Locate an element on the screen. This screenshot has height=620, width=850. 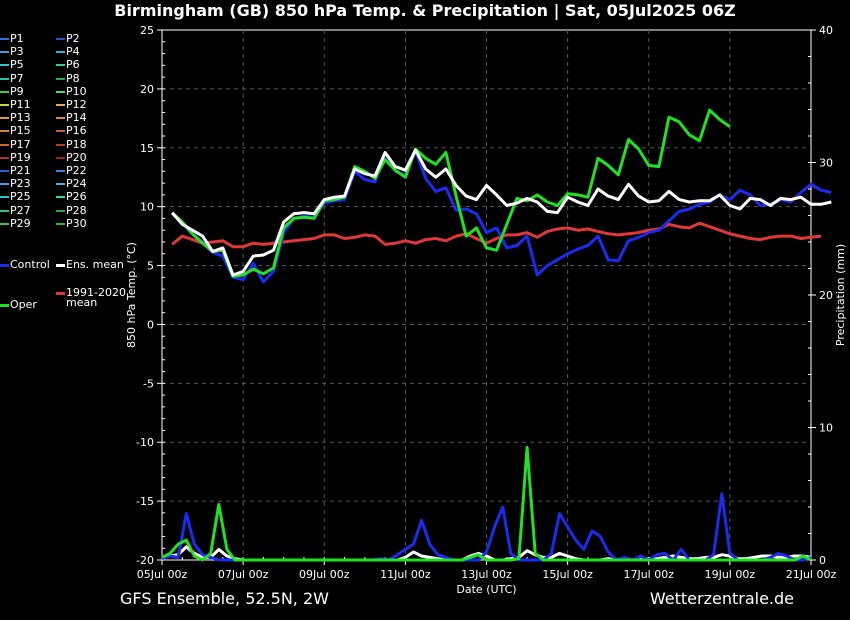
legend-item-p19-label: P19 is located at coordinates (20, 157).